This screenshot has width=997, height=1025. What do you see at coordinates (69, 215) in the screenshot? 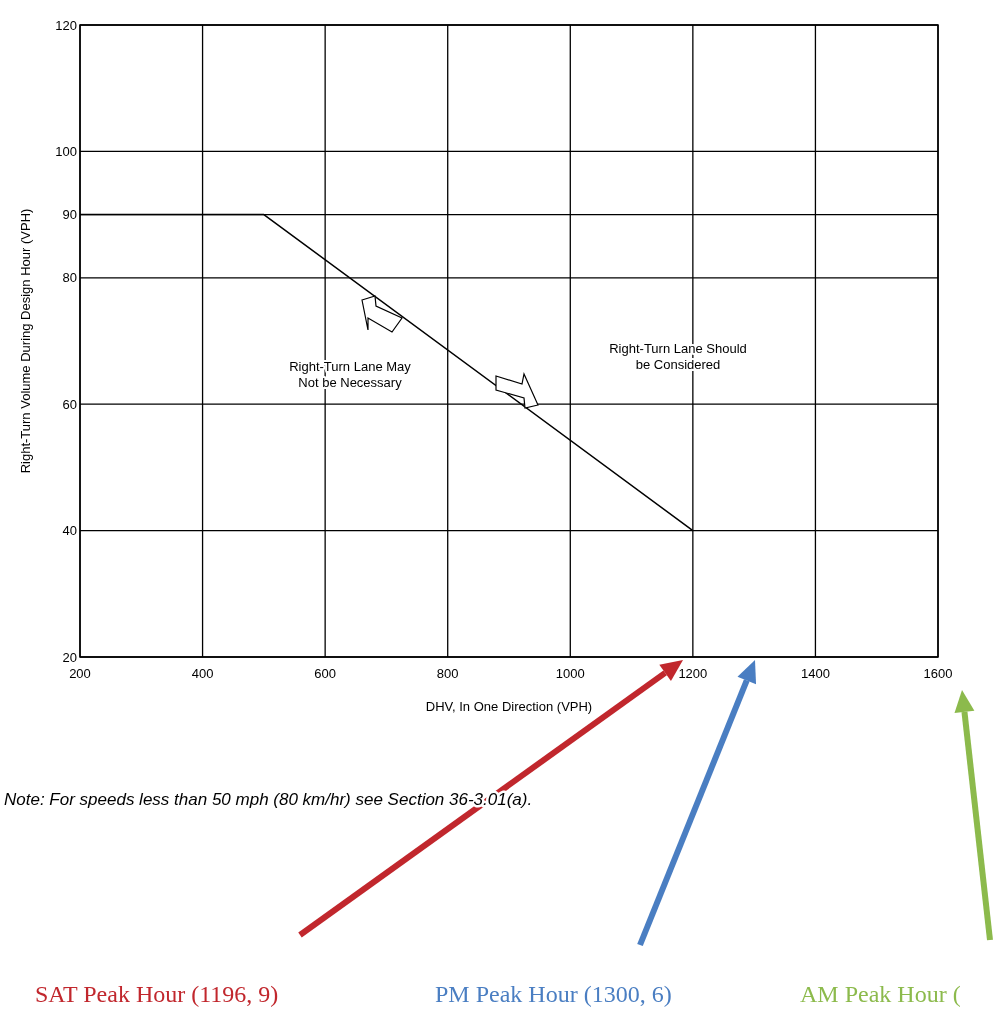
I see `y-tick-label: 90` at bounding box center [69, 215].